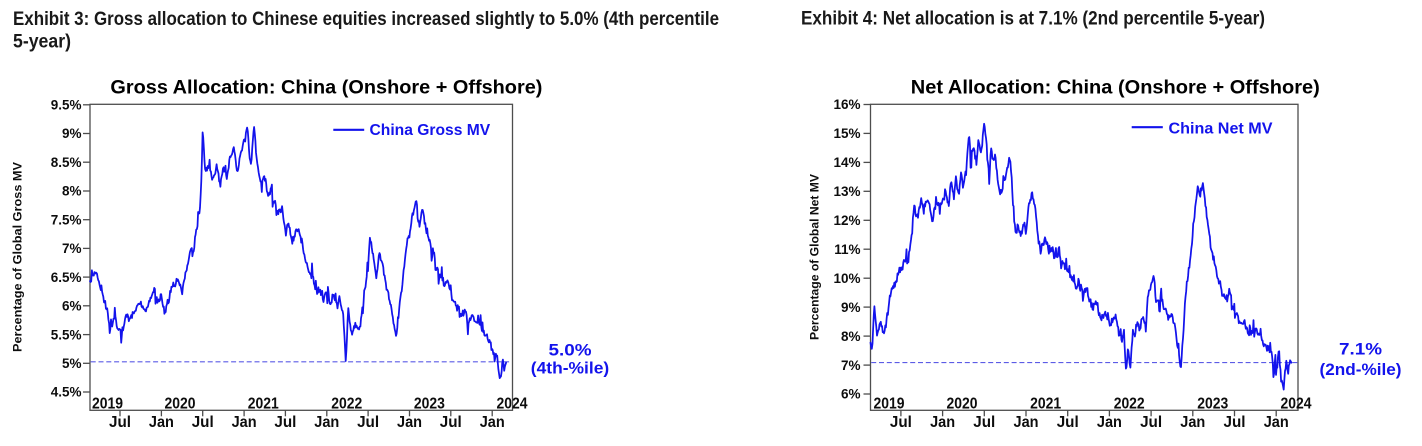 The height and width of the screenshot is (446, 1422). Describe the element at coordinates (66, 162) in the screenshot. I see `svg-text: 8.5%` at that location.